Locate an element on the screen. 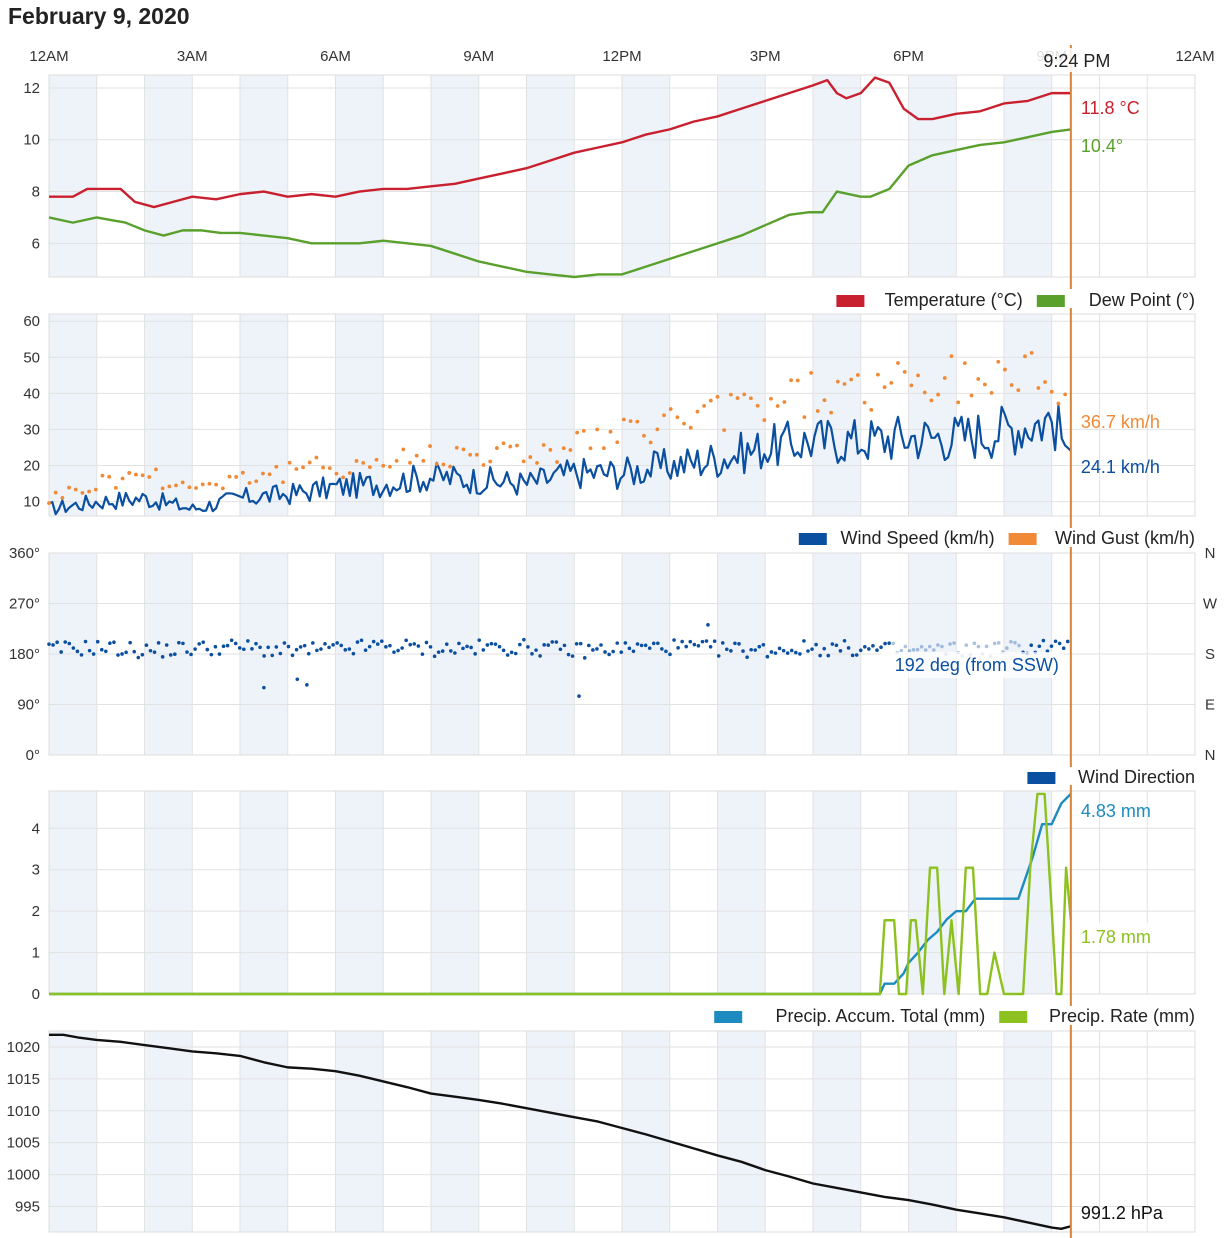  y-tick-label: 180° is located at coordinates (24, 654).